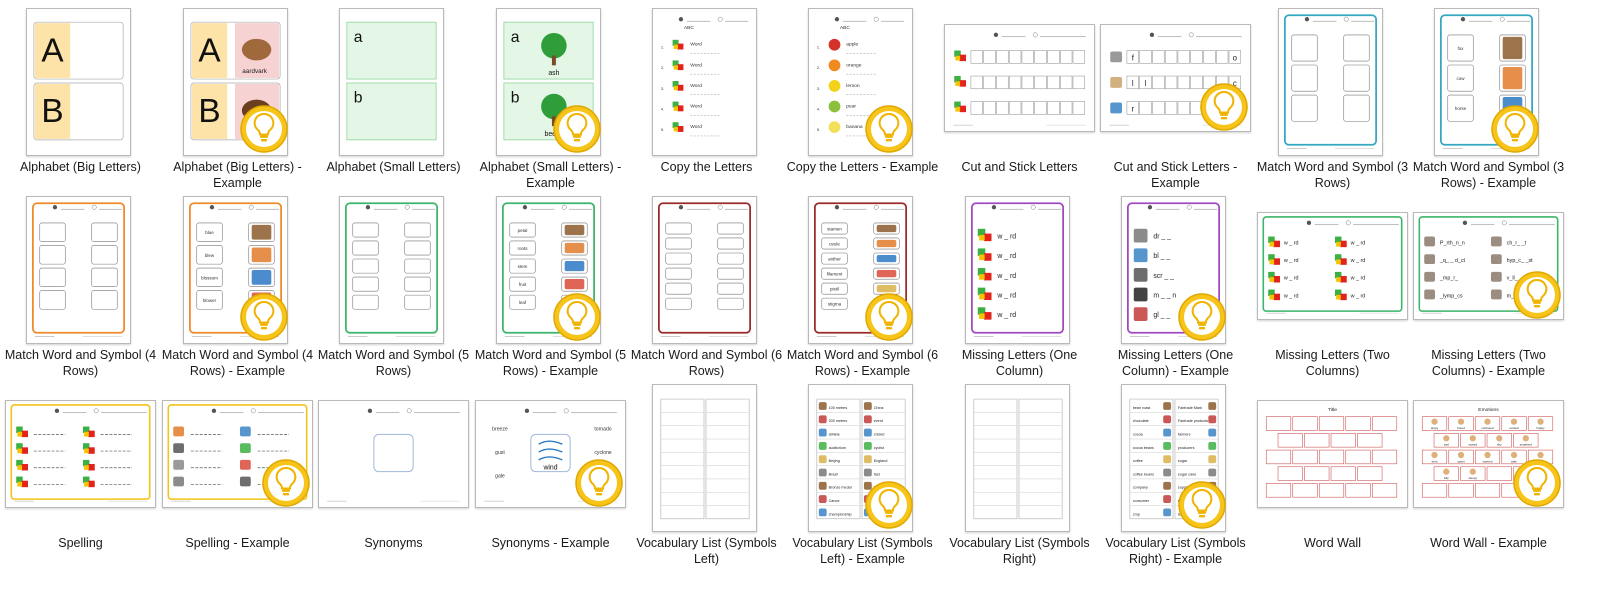  Describe the element at coordinates (706, 551) in the screenshot. I see `template-caption: Vocabulary List (Symbols Left)` at that location.